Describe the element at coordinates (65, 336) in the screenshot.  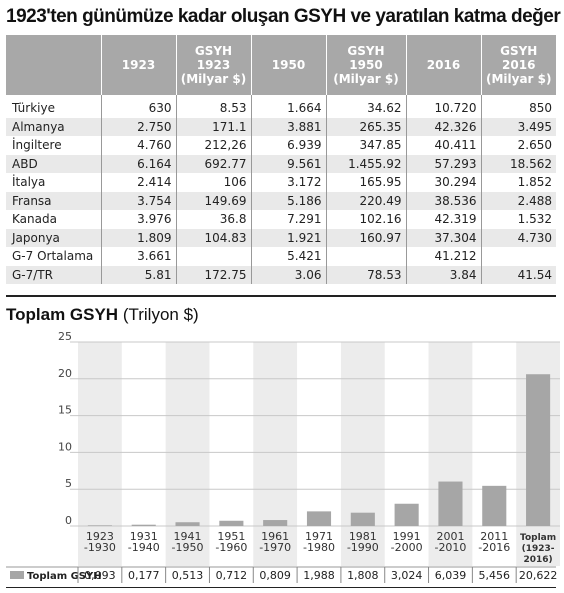
I see `y-tick-label: 25` at that location.